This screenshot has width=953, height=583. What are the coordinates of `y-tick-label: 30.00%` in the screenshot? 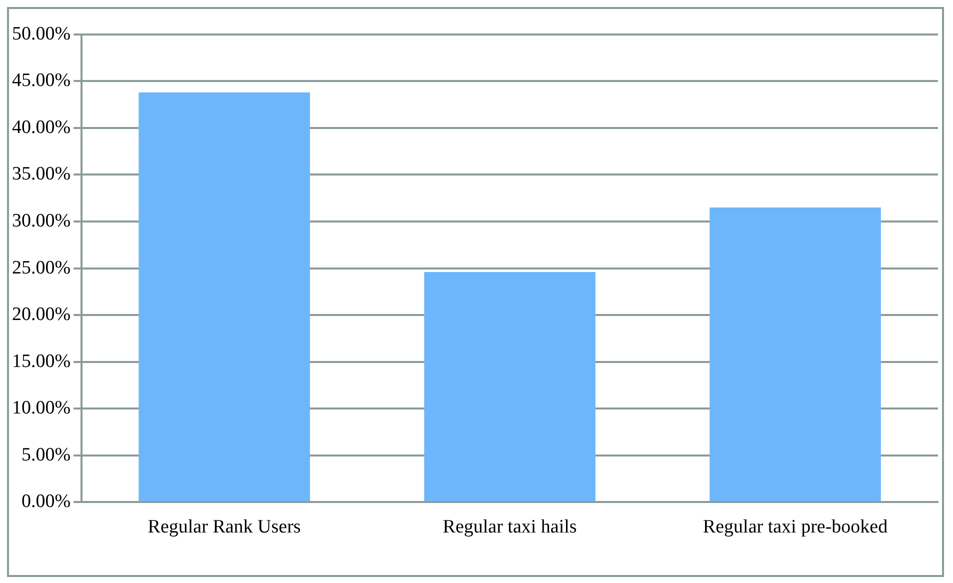 It's located at (41, 221).